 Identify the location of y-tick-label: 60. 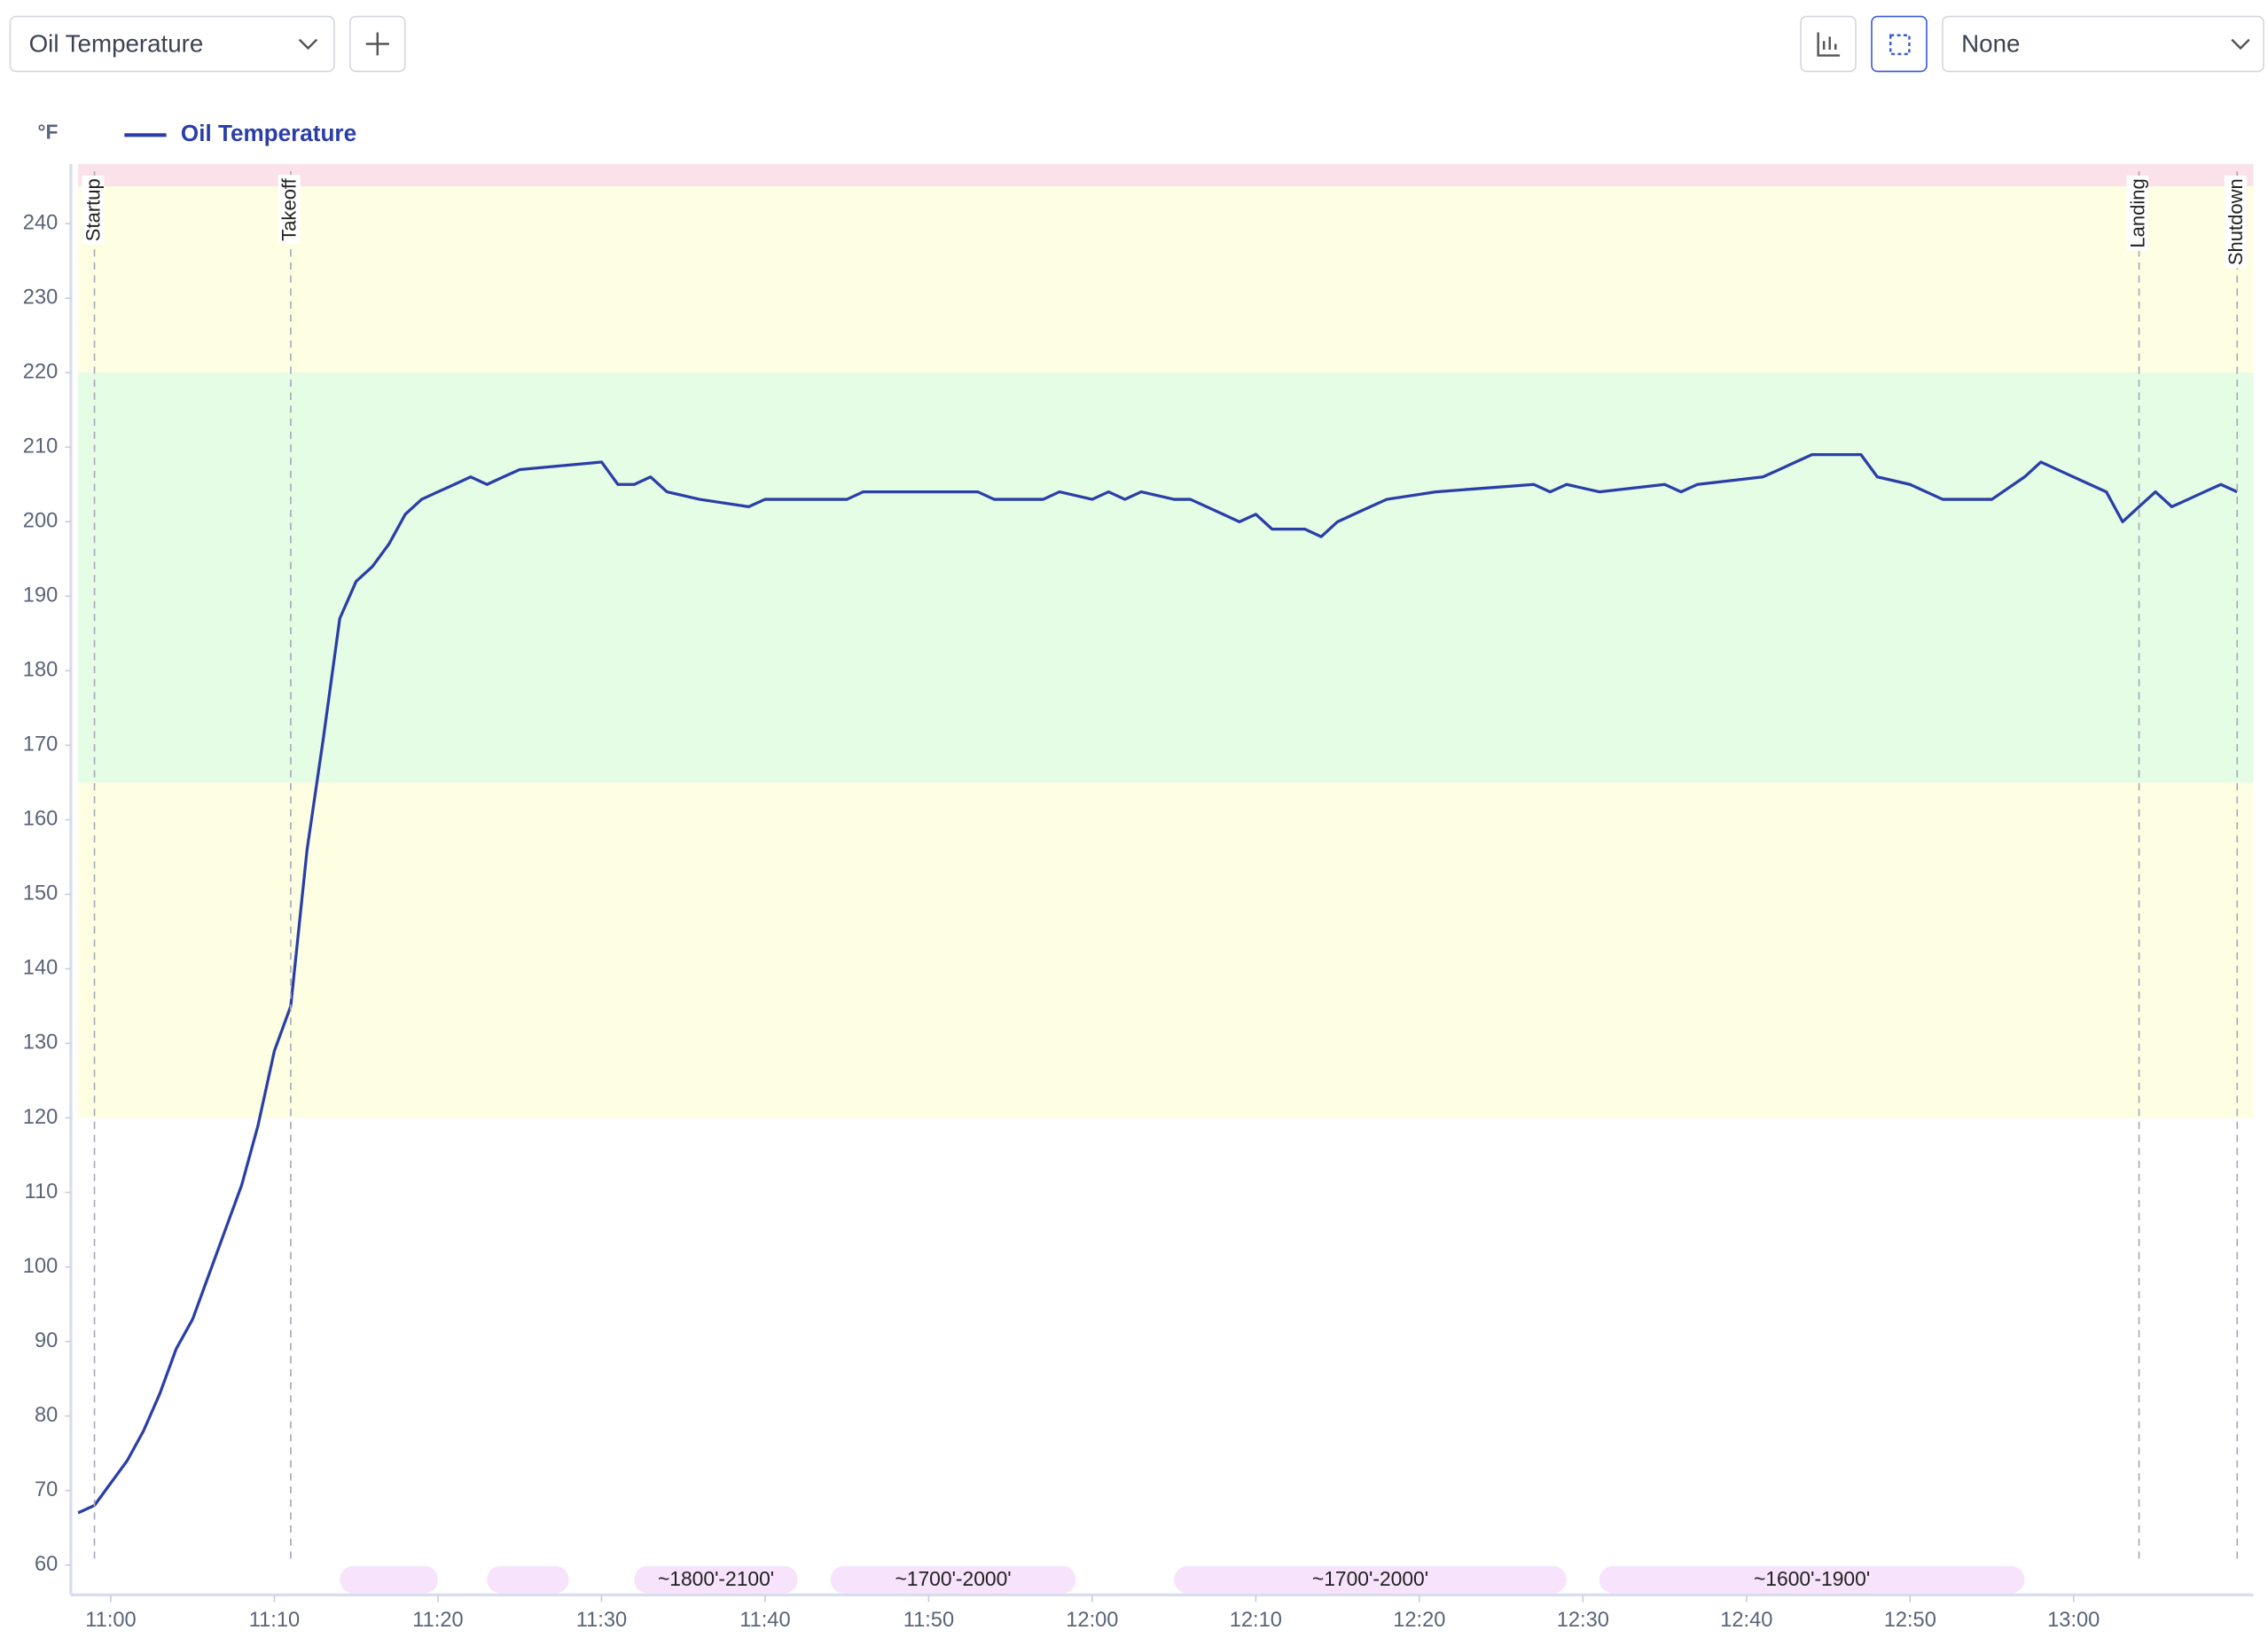
(46, 1565).